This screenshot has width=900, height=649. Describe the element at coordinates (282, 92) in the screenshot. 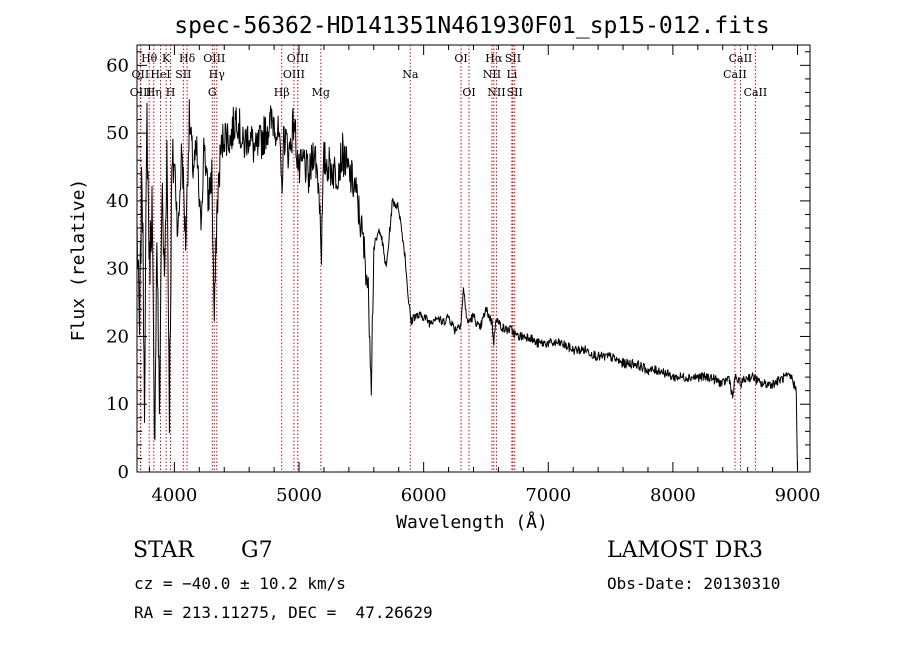

I see `line-label-12: Hβ` at that location.